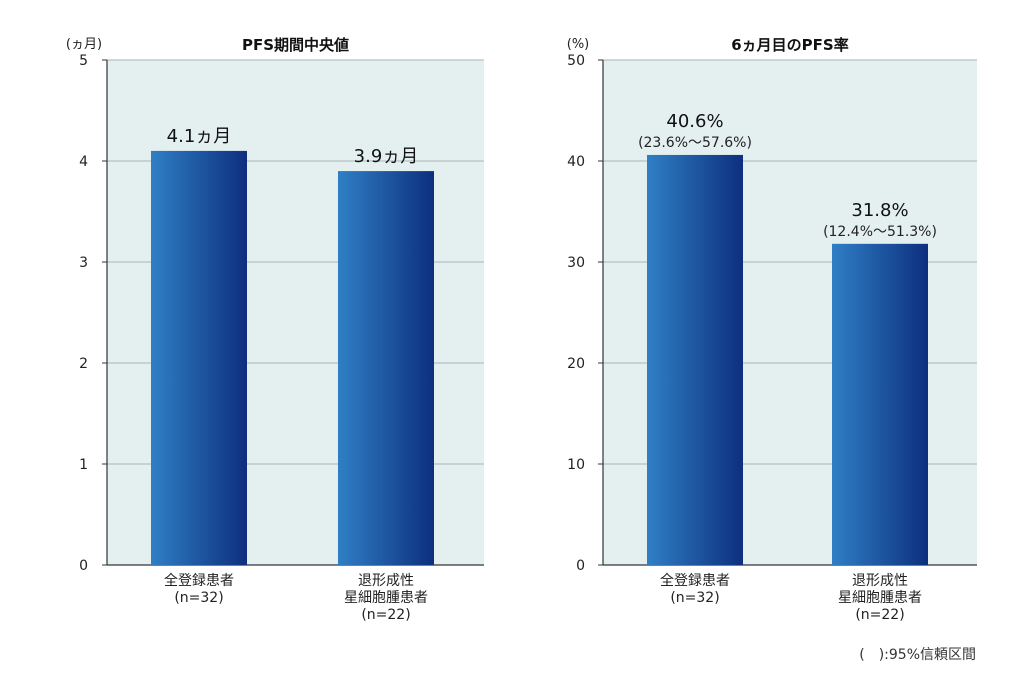 This screenshot has height=693, width=1024. I want to click on y-tick-label: 3, so click(83, 263).